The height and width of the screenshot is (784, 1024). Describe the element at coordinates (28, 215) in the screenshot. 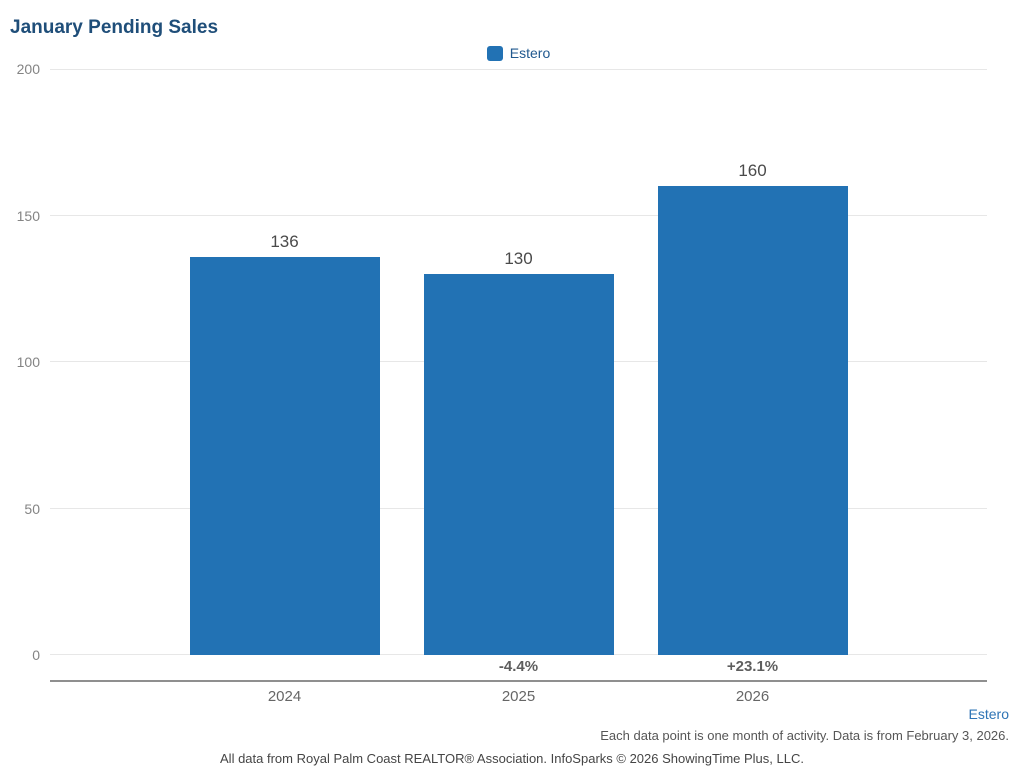

I see `y-tick-label: 150` at that location.